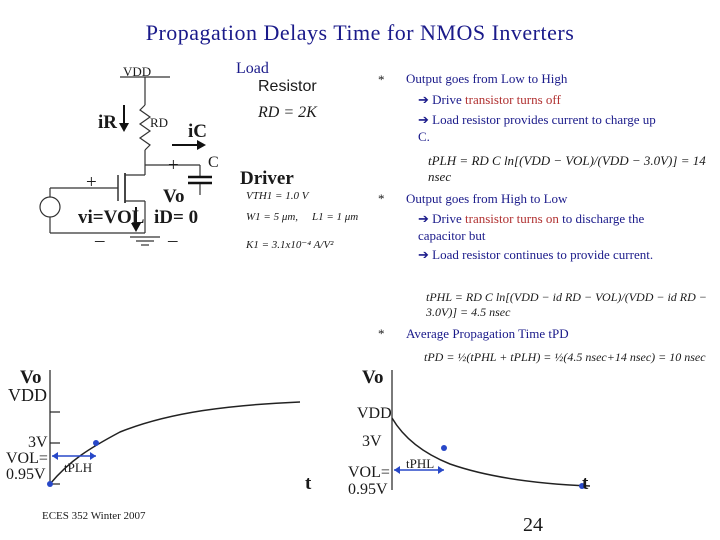  I want to click on note-3-heading: Average Propagation Time tPD, so click(487, 333).